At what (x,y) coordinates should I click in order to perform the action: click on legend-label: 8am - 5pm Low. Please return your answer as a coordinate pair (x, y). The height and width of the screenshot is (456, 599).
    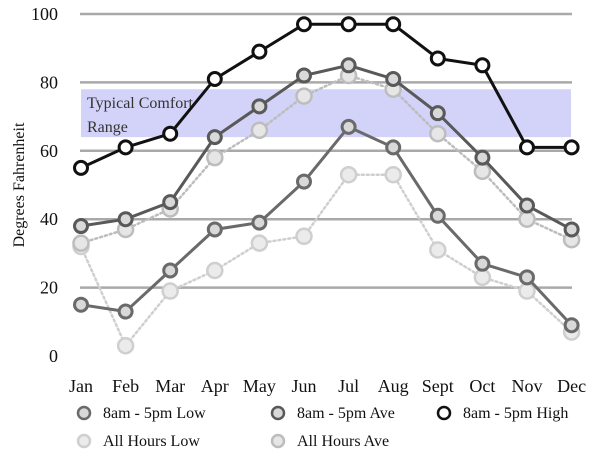
    Looking at the image, I should click on (154, 413).